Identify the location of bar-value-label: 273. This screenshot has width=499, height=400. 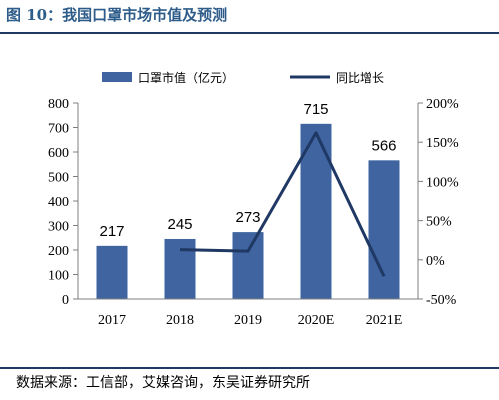
(247, 217).